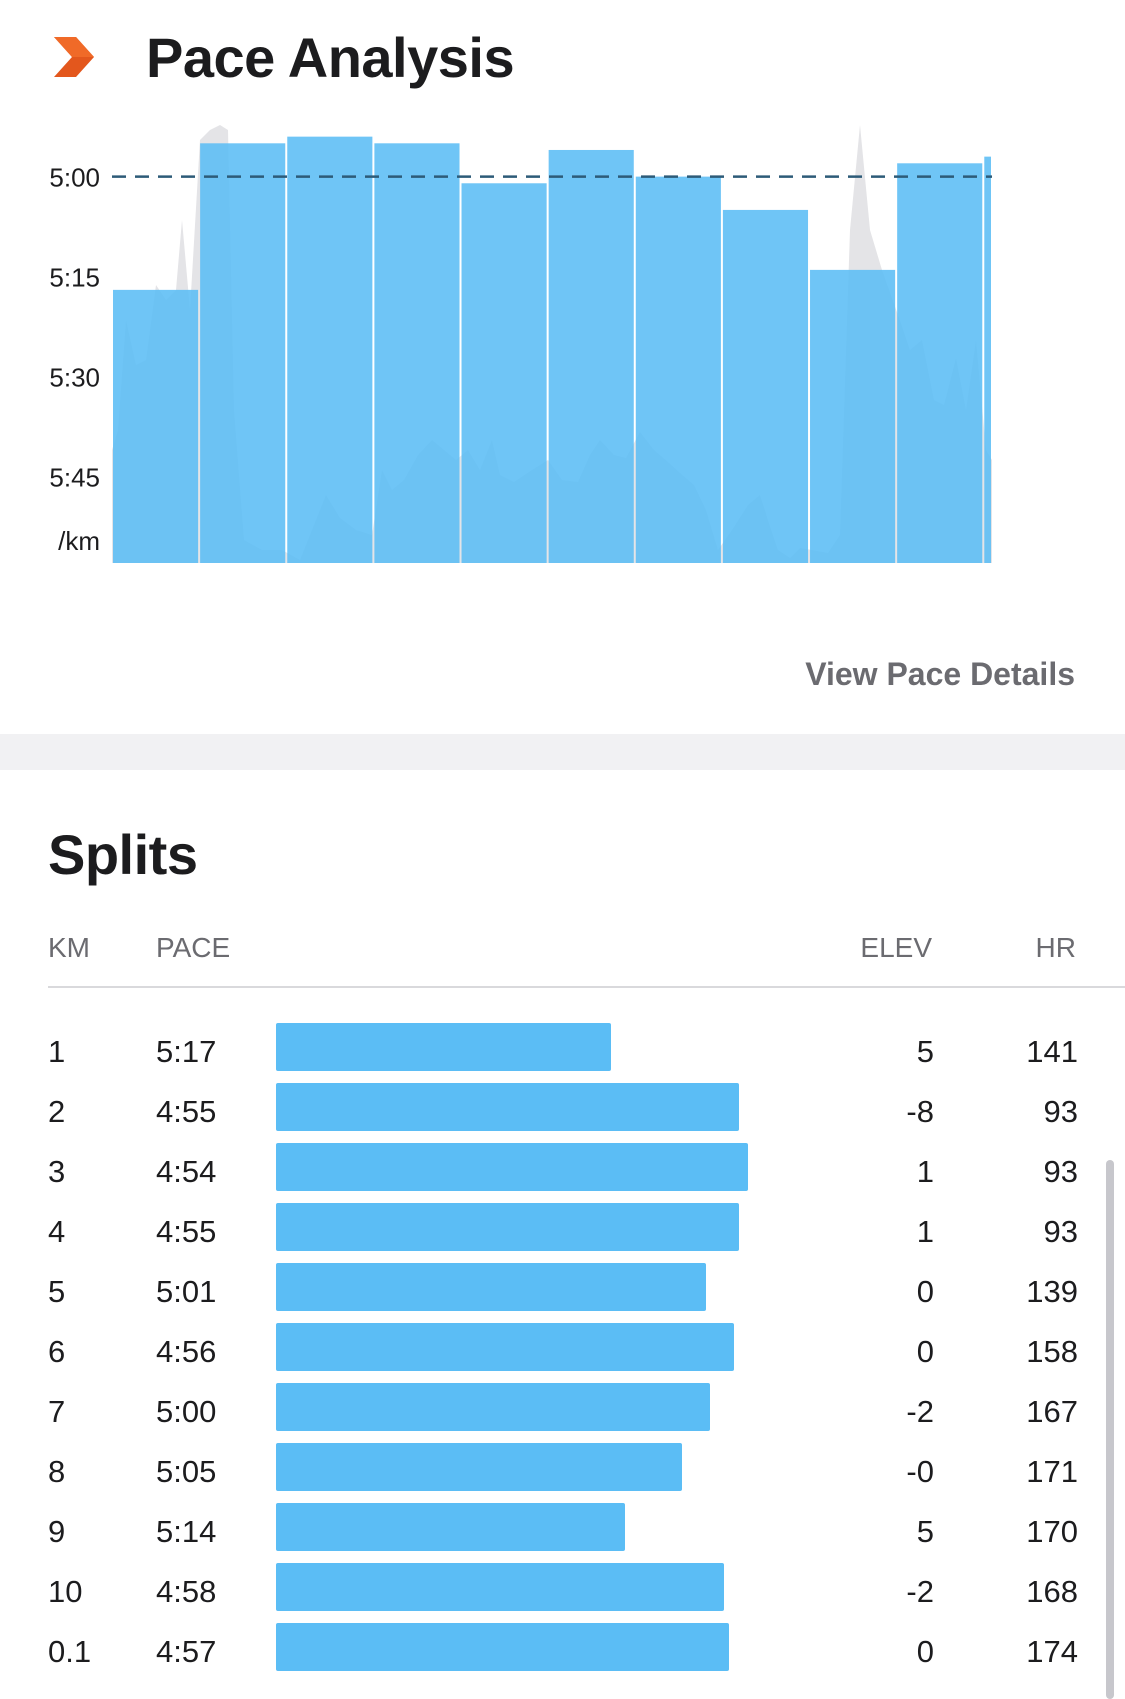 The width and height of the screenshot is (1125, 1699). I want to click on split-hr: 158, so click(1052, 1351).